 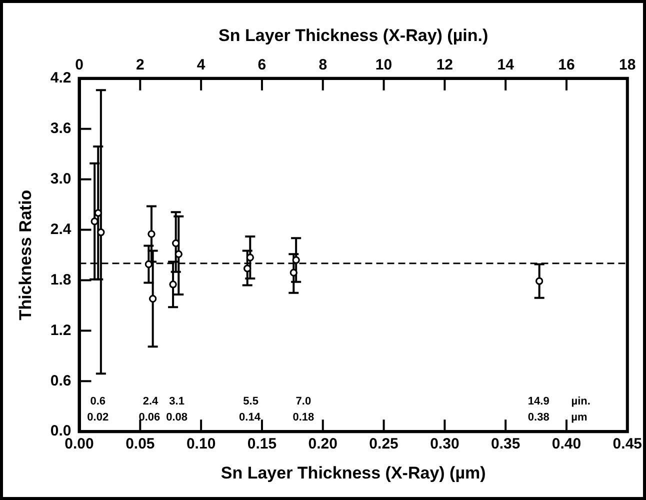 What do you see at coordinates (25, 255) in the screenshot?
I see `y-axis-title: Thickness Ratio` at bounding box center [25, 255].